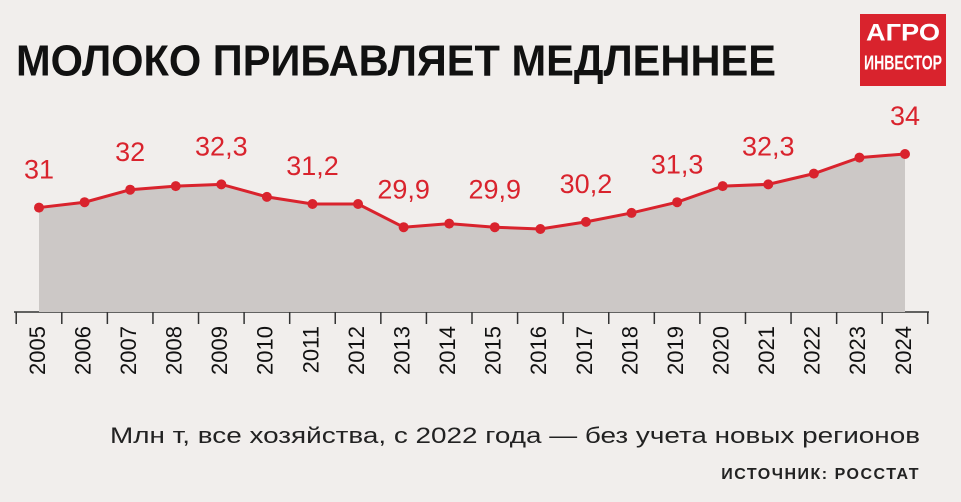  What do you see at coordinates (396, 61) in the screenshot?
I see `chart-title: МОЛОКО ПРИБАВЛЯЕТ МЕДЛЕННЕЕ` at bounding box center [396, 61].